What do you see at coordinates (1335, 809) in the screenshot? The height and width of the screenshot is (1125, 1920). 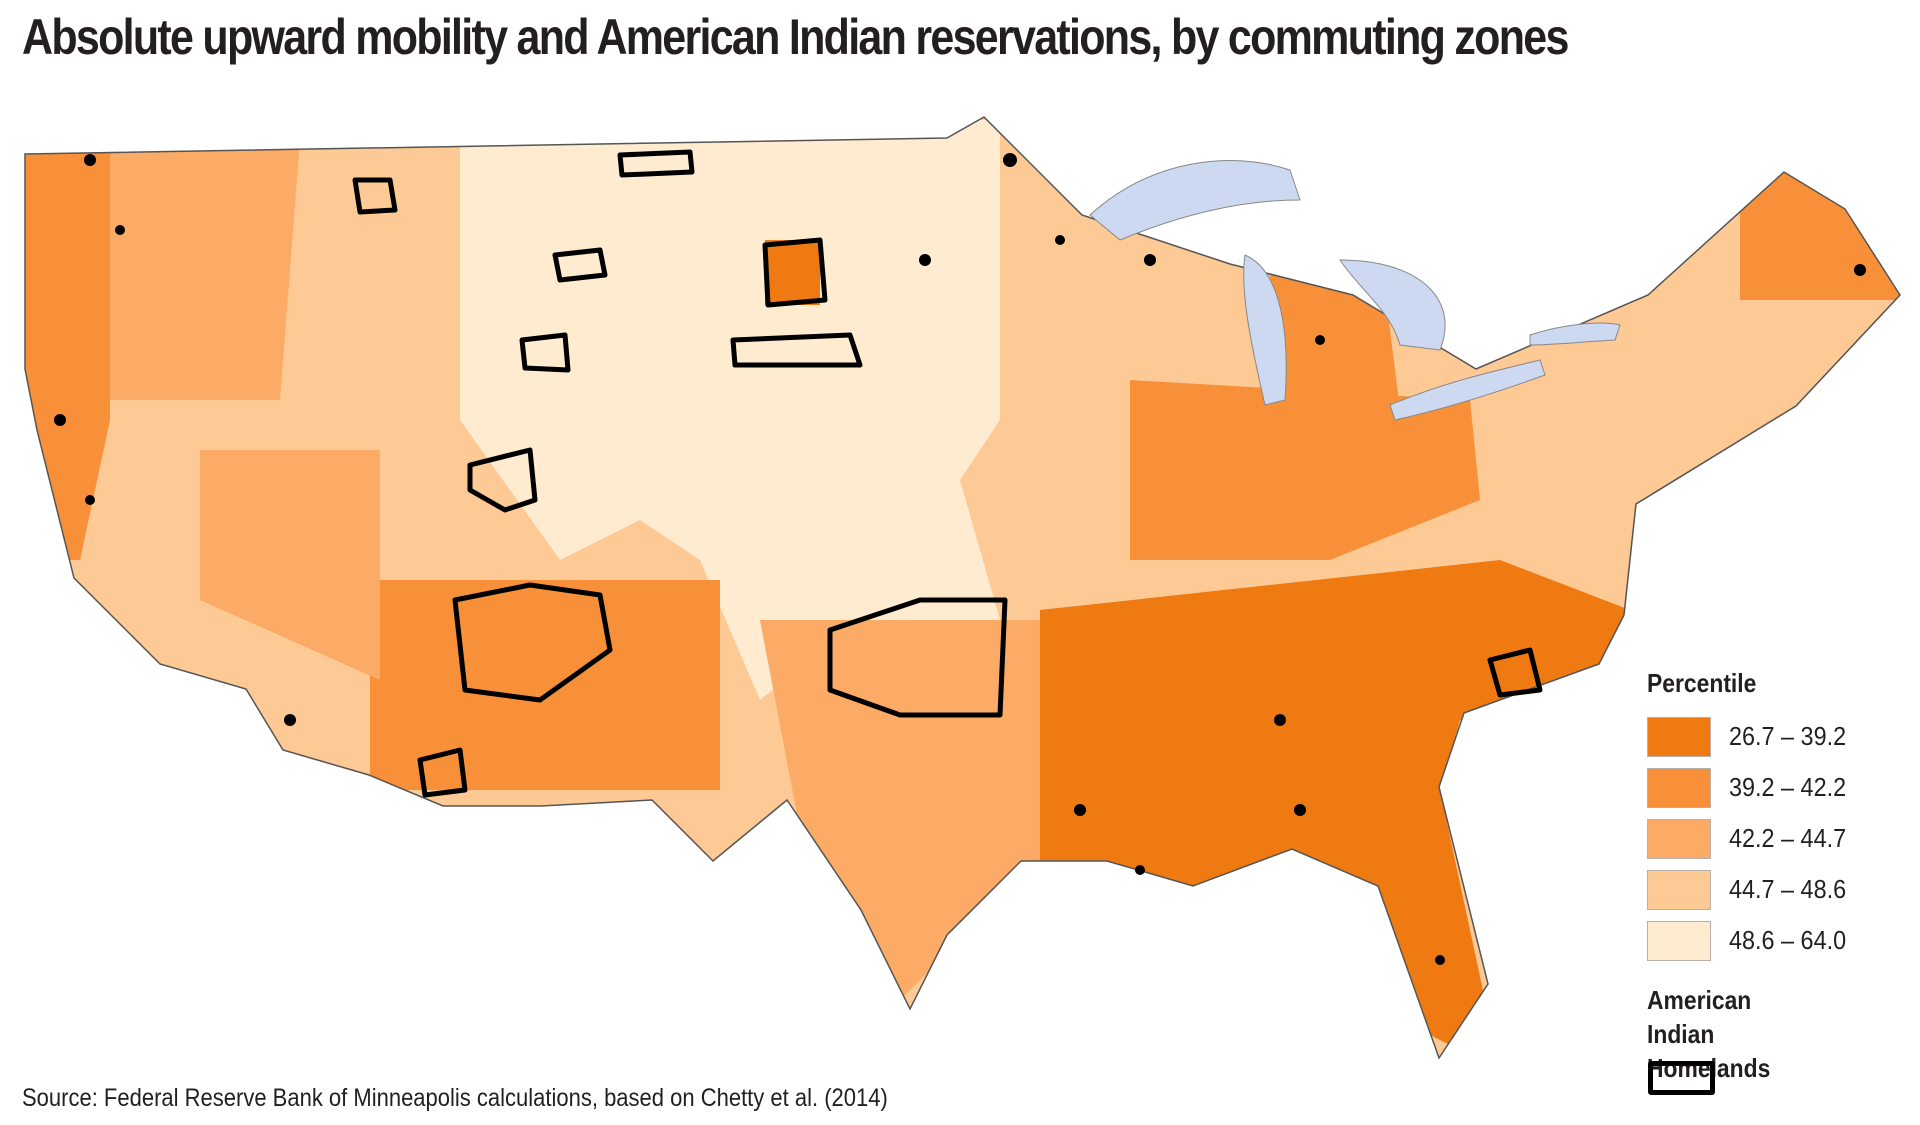 I see `zones-southeast` at bounding box center [1335, 809].